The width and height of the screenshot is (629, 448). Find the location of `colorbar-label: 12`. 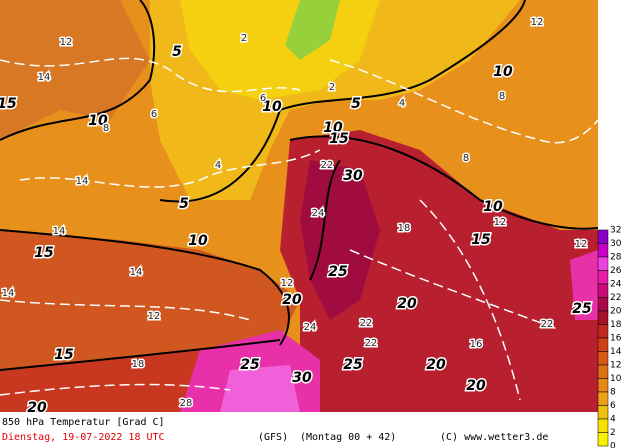

colorbar-label: 12 is located at coordinates (615, 366).